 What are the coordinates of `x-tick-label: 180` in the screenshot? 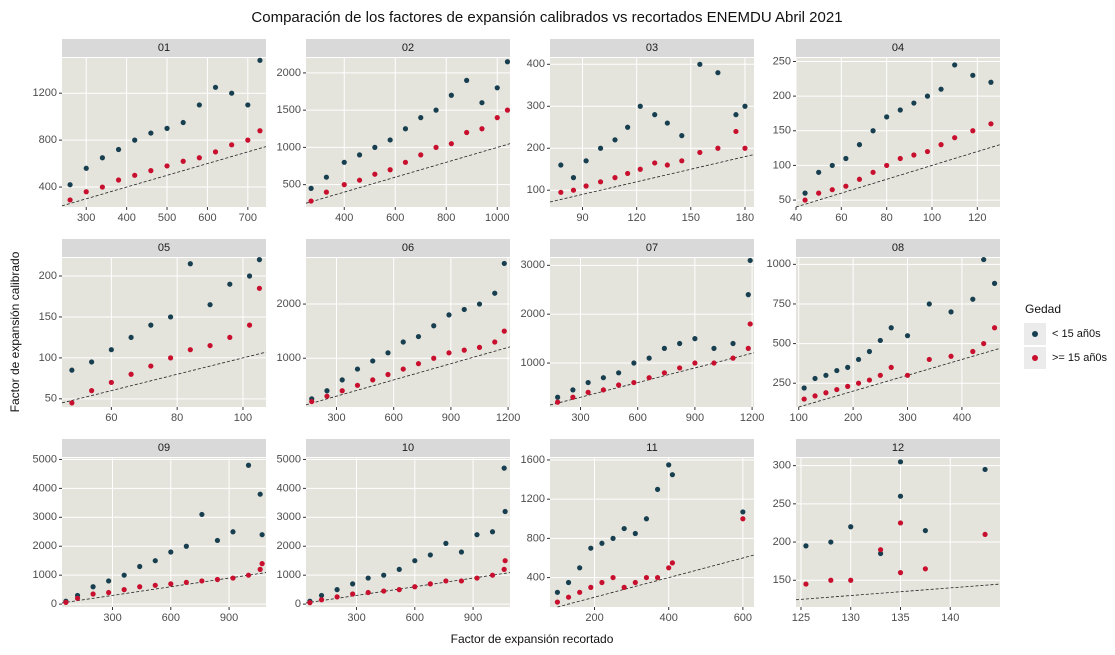 It's located at (745, 218).